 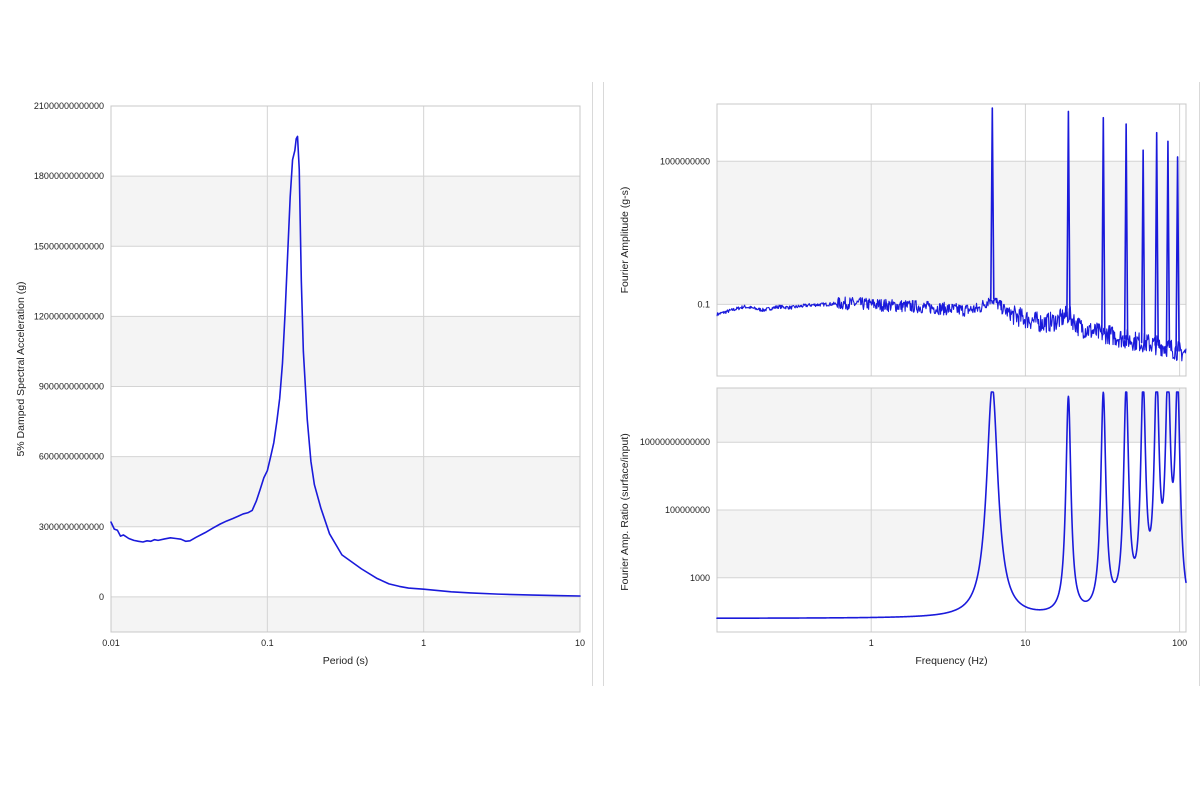 What do you see at coordinates (69, 176) in the screenshot?
I see `y-tick-label: 18000000000000` at bounding box center [69, 176].